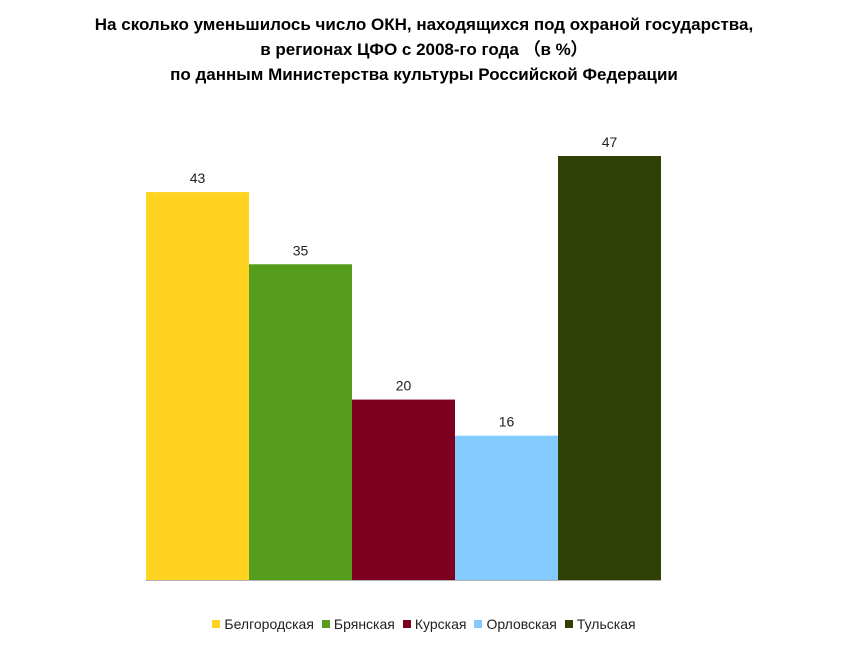 The height and width of the screenshot is (645, 848). What do you see at coordinates (440, 624) in the screenshot?
I see `legend-label-3: Курская` at bounding box center [440, 624].